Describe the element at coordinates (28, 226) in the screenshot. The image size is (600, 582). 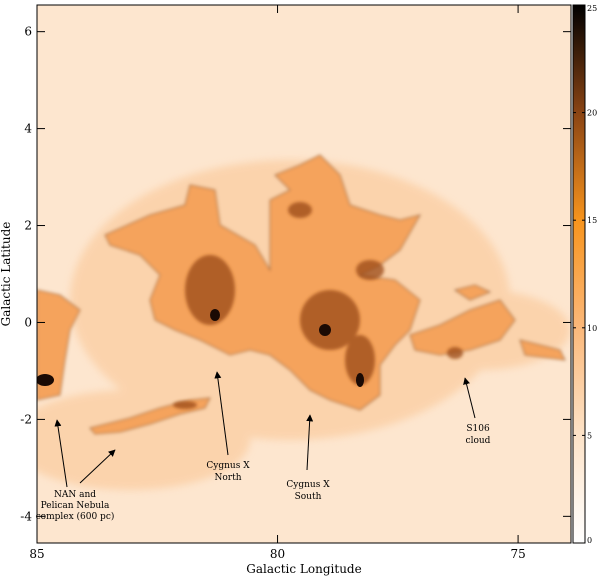
I see `y-tick-label: 2` at that location.